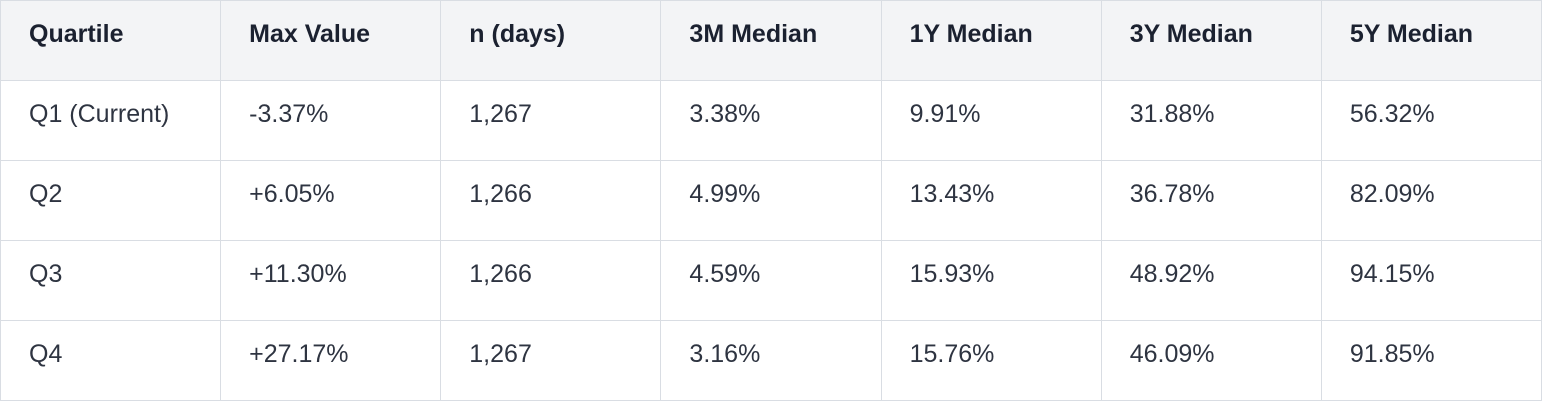 This screenshot has width=1542, height=402. I want to click on table-cell: 36.78%, so click(1211, 200).